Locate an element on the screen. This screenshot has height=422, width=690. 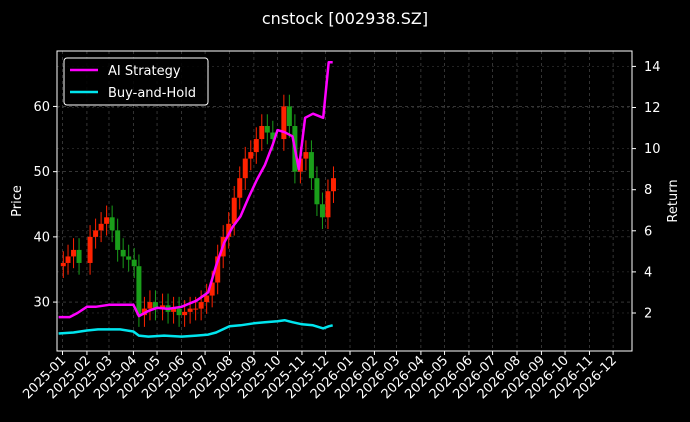
y2-tick-label: 6 is located at coordinates (648, 231).